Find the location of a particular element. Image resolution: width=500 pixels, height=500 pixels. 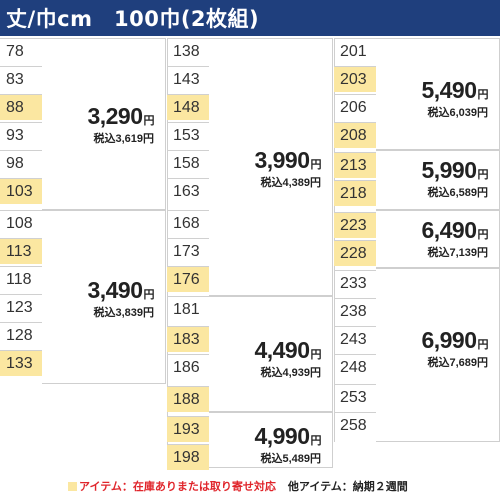

price-value: 4,490 is located at coordinates (282, 350).